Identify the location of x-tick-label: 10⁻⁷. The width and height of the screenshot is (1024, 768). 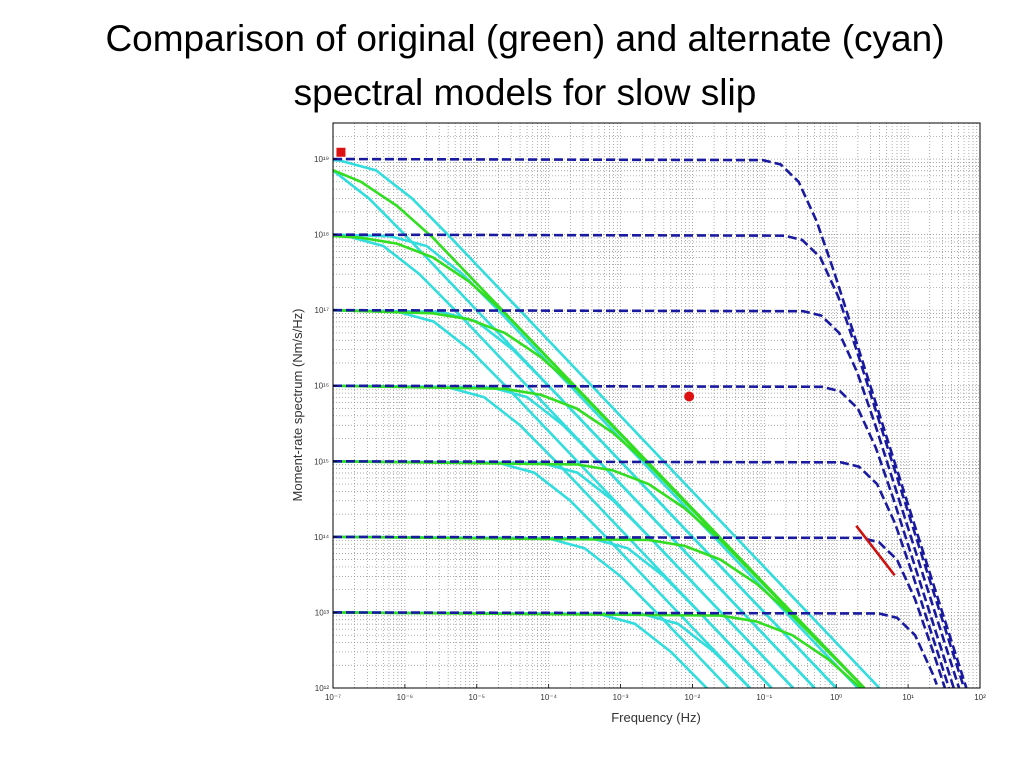
(333, 697).